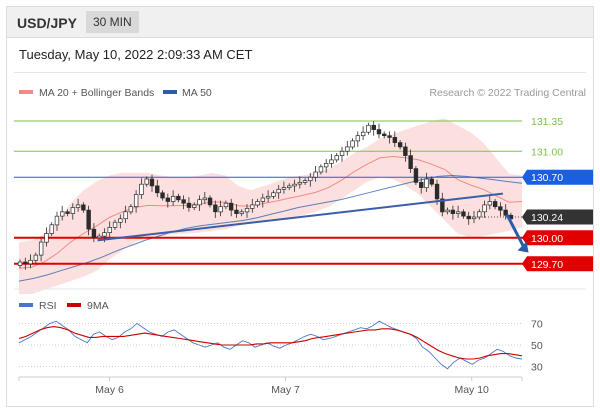 The image size is (600, 413). What do you see at coordinates (64, 306) in the screenshot?
I see `rsi-legend: RSI 9MA` at bounding box center [64, 306].